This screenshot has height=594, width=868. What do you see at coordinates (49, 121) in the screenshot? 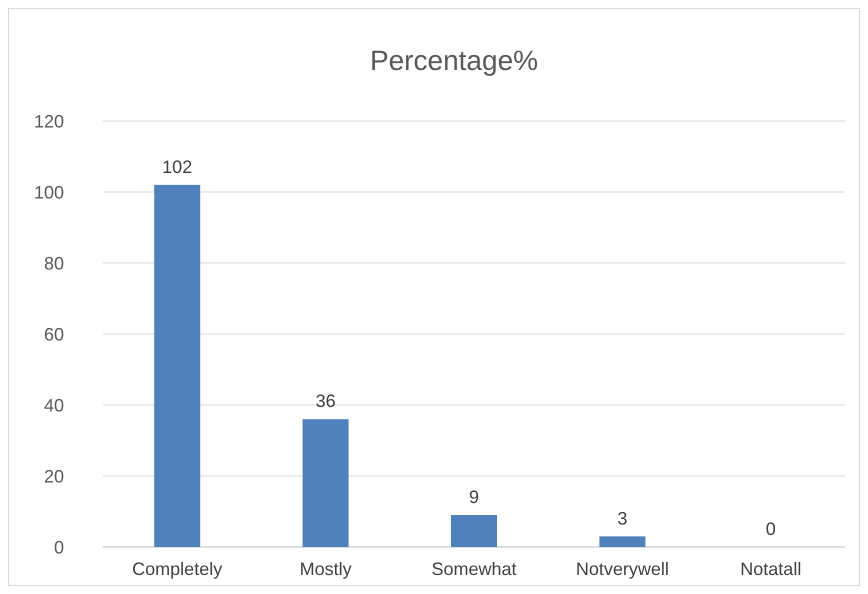
I see `y-tick-label: 120` at bounding box center [49, 121].